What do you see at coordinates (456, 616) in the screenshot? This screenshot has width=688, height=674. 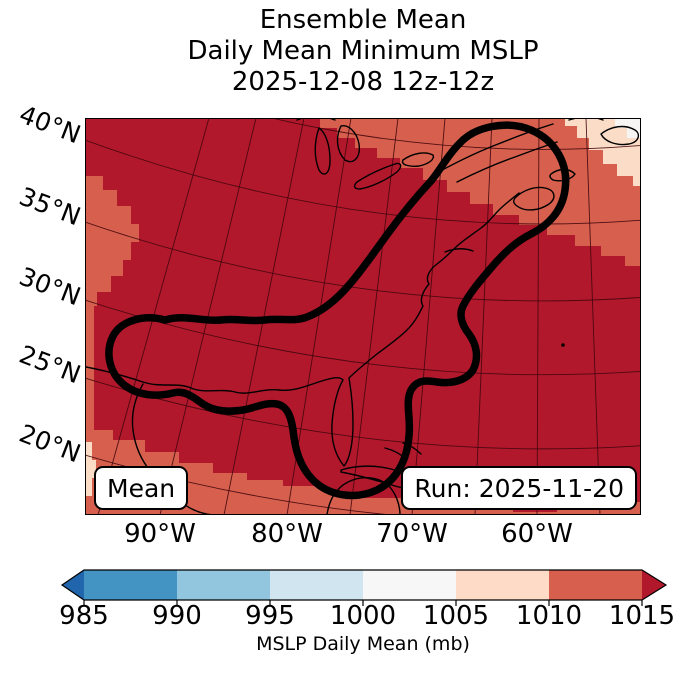 I see `colorbar-tick-label: 1005` at bounding box center [456, 616].